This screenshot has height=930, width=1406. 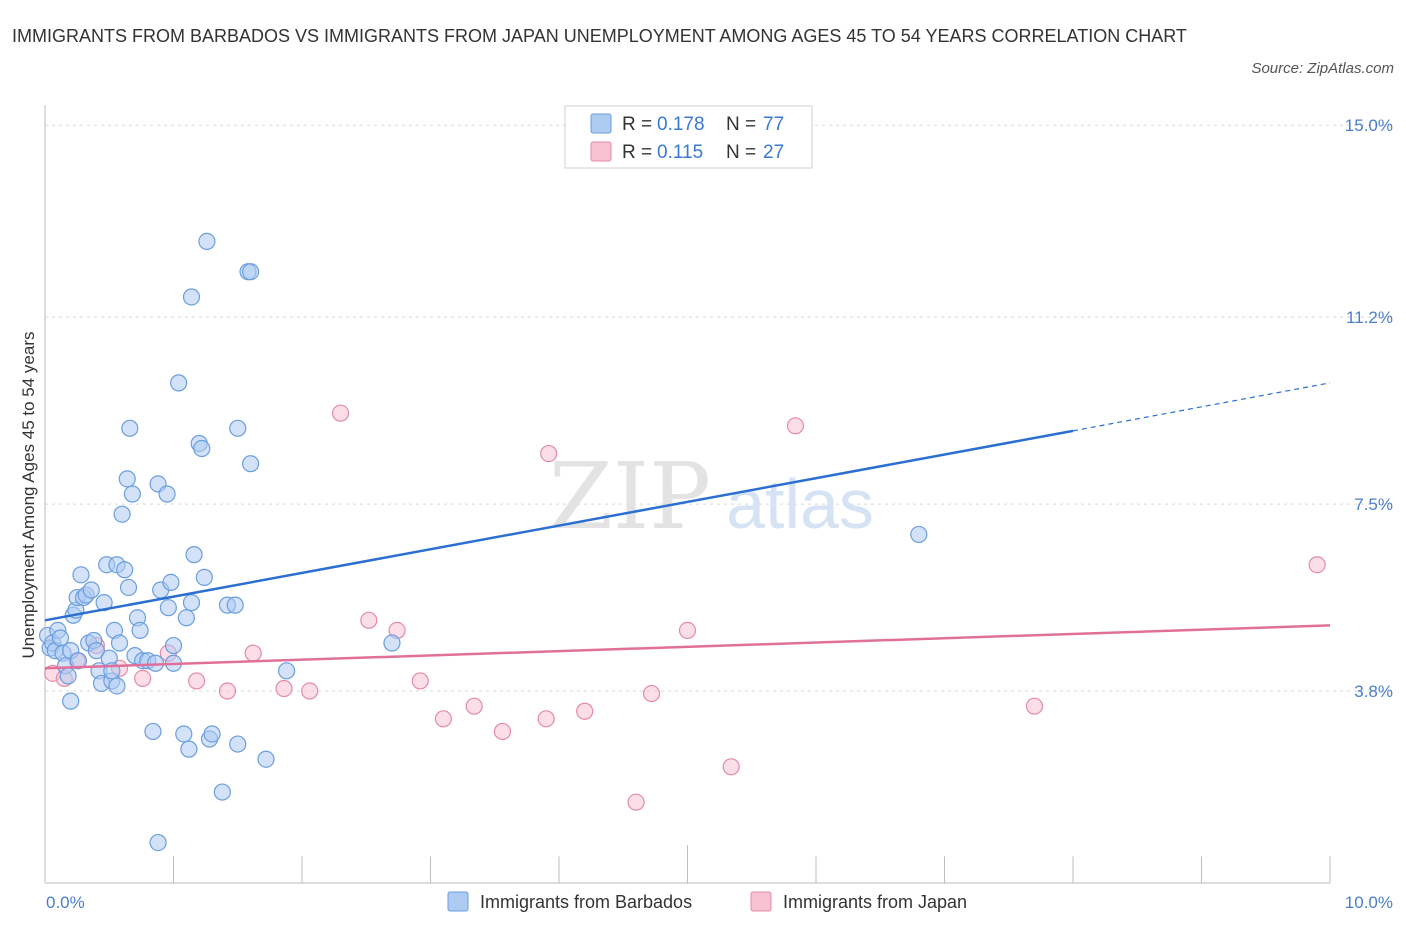 I want to click on bottom-legend-label-barbados: Immigrants from Barbados, so click(x=586, y=902).